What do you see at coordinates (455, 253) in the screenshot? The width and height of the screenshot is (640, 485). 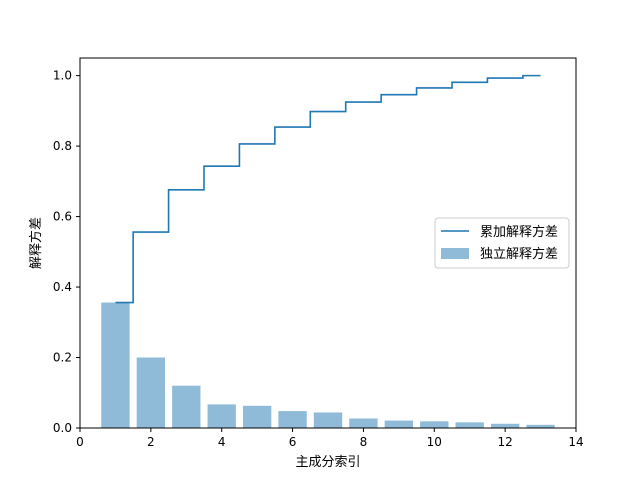 I see `legend-bar-swatch` at bounding box center [455, 253].